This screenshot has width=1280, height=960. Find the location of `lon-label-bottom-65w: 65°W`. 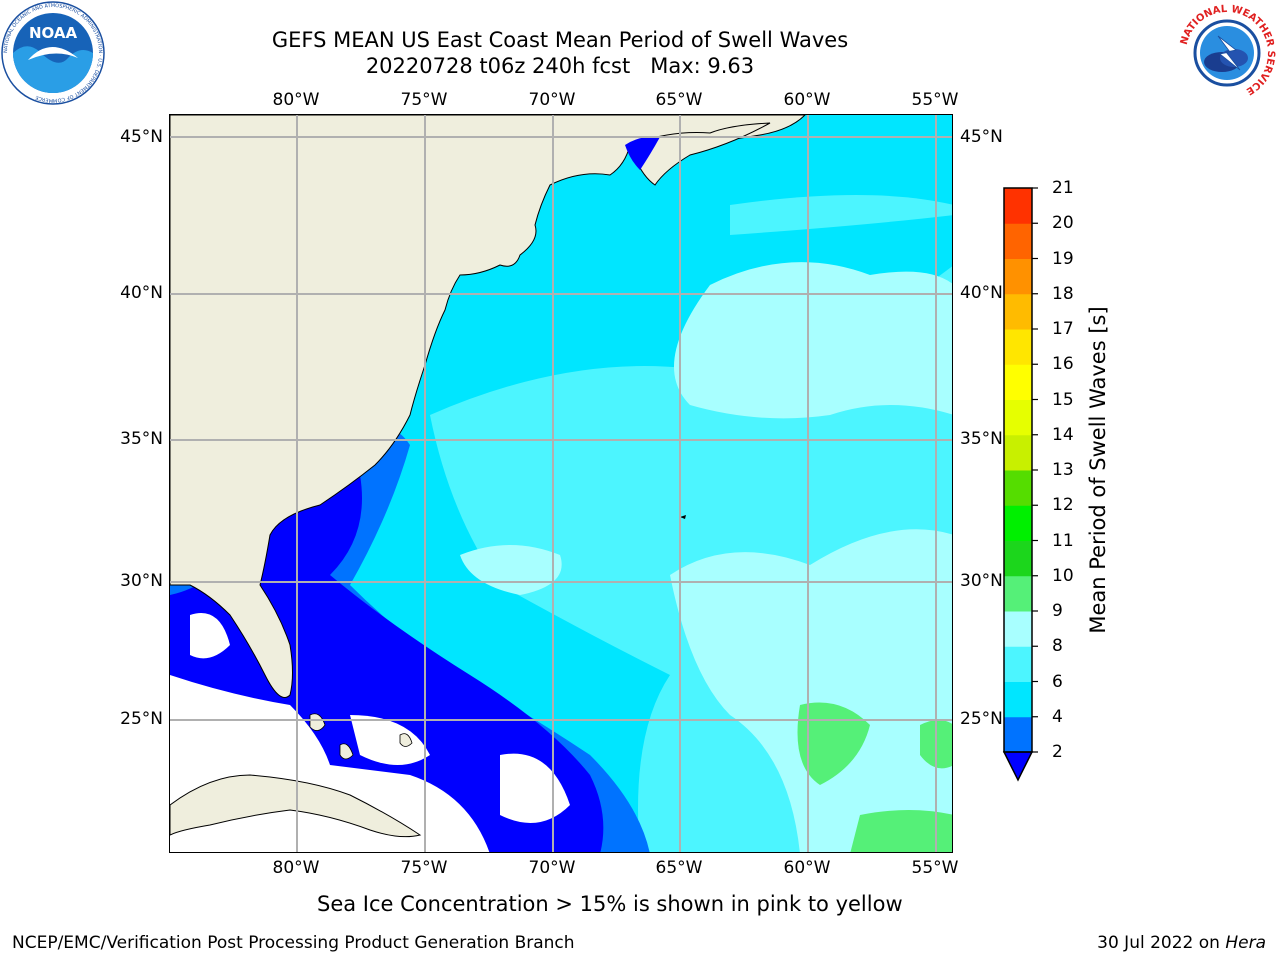

lon-label-bottom-65w: 65°W is located at coordinates (679, 868).